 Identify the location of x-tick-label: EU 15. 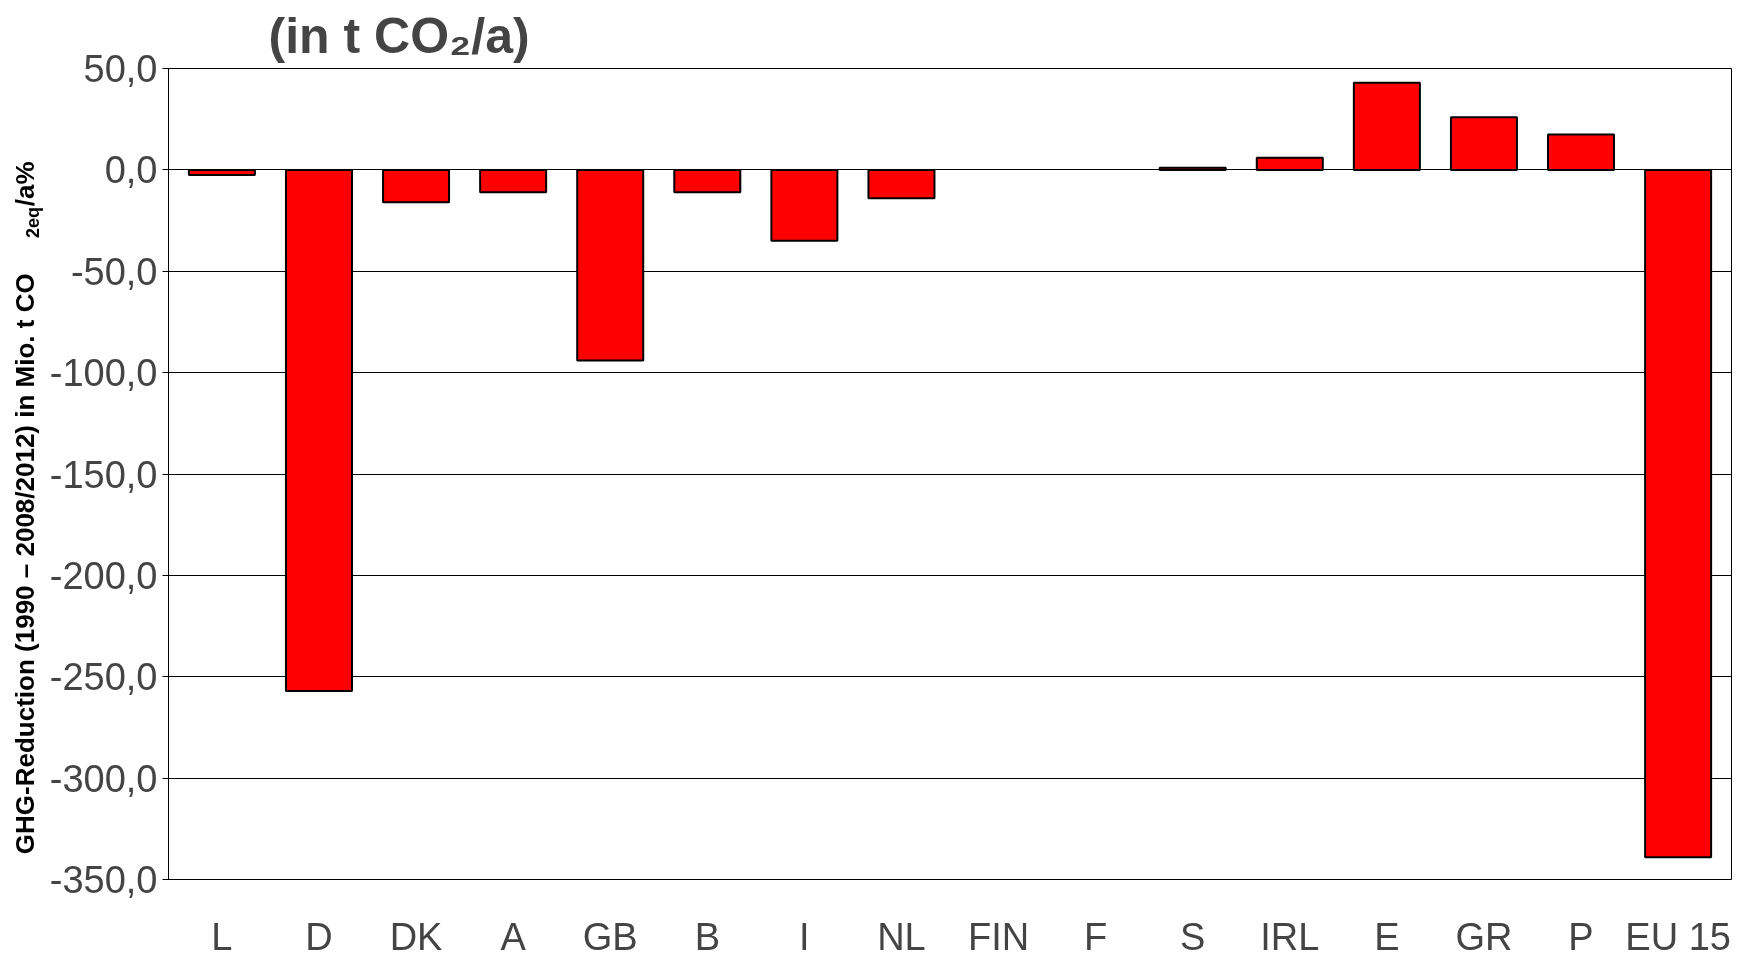
(1678, 936).